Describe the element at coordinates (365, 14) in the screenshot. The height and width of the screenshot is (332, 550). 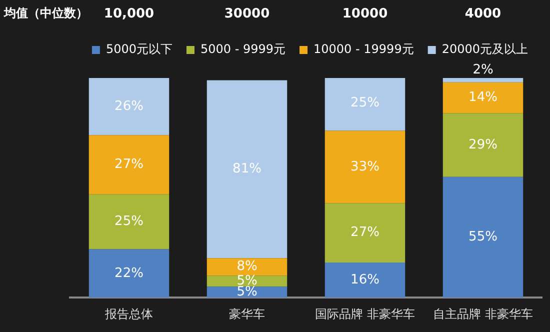
I see `text: 10000` at that location.